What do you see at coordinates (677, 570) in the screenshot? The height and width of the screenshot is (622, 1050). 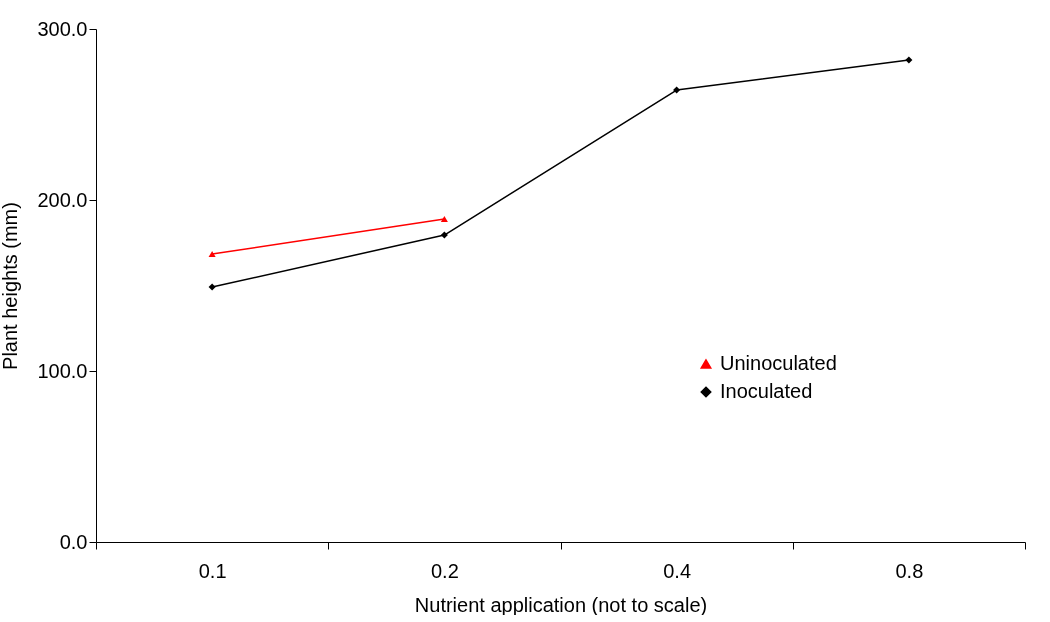 I see `x-tick-label: 0.4` at bounding box center [677, 570].